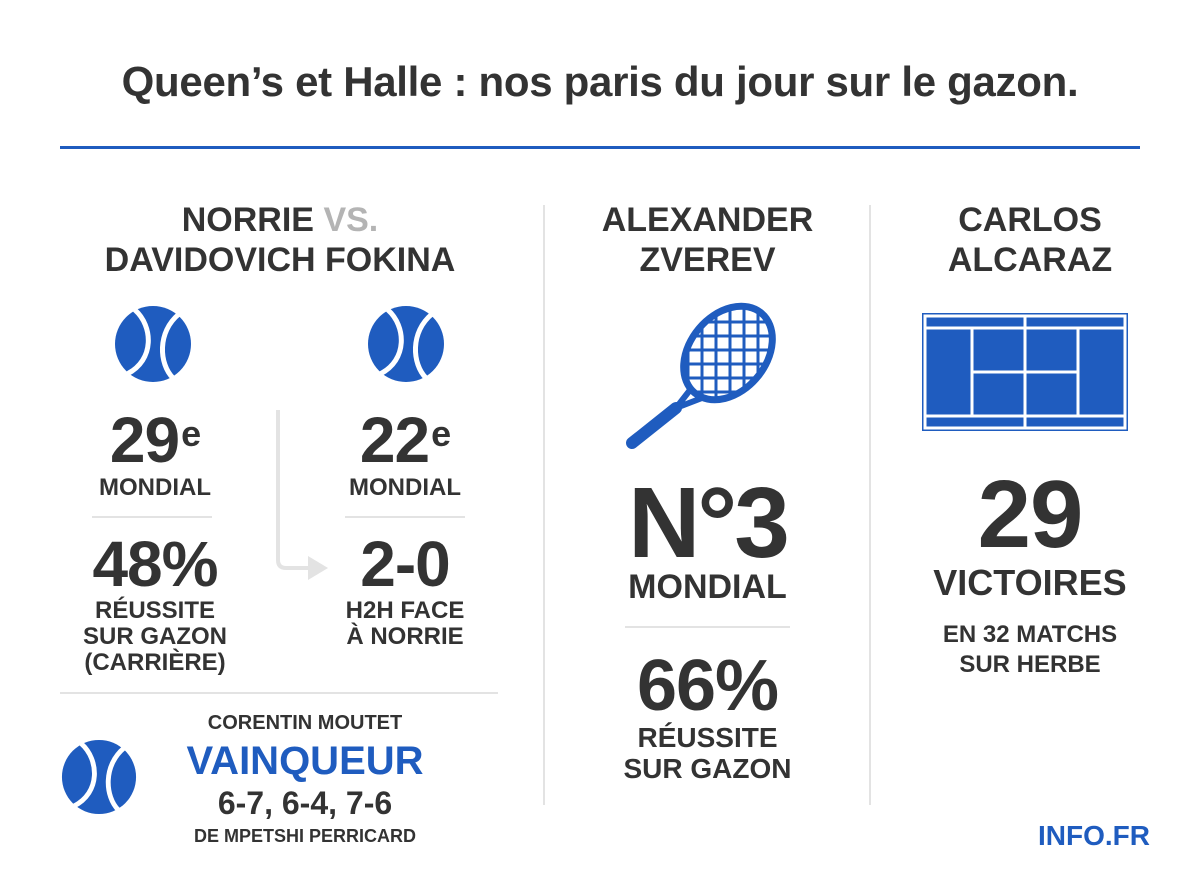 This screenshot has width=1200, height=896. What do you see at coordinates (302, 495) in the screenshot?
I see `arrow-right-icon` at bounding box center [302, 495].